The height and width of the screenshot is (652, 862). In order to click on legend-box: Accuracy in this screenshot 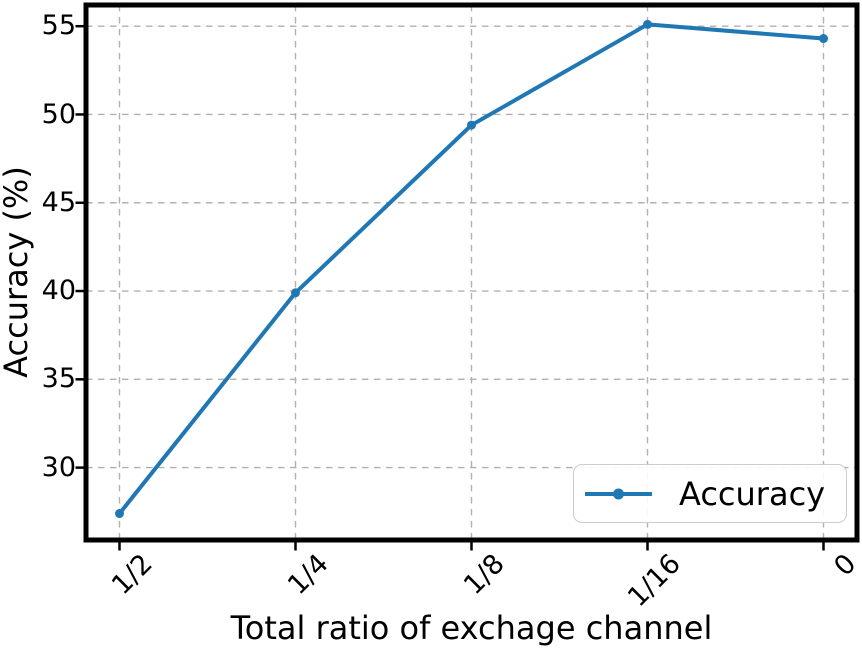, I will do `click(710, 493)`.